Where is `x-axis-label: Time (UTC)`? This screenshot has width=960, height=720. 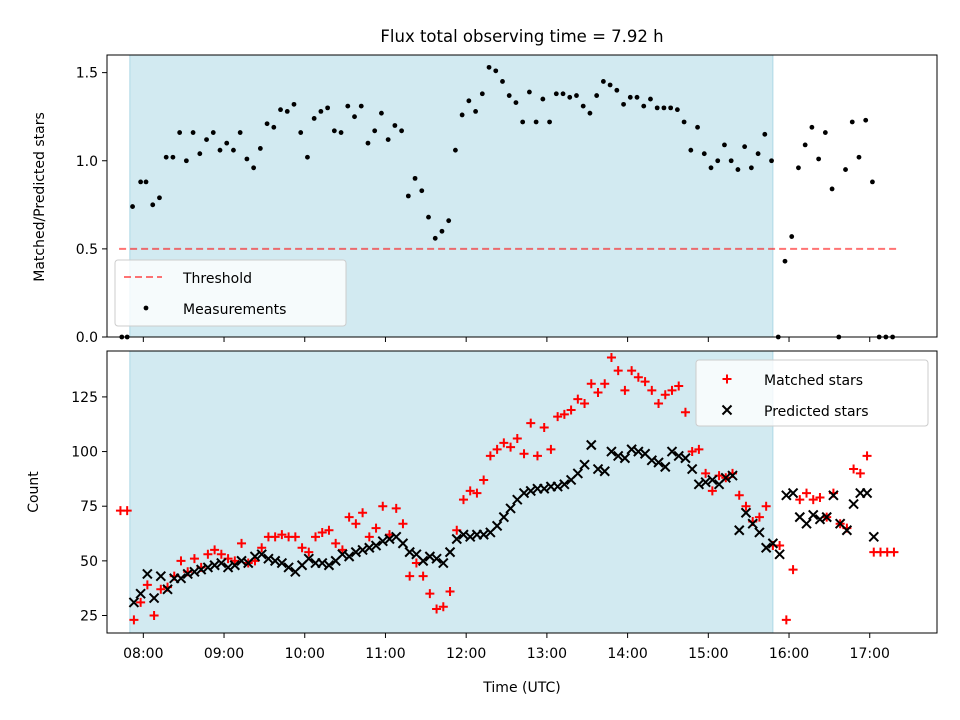
x-axis-label: Time (UTC) is located at coordinates (521, 688).